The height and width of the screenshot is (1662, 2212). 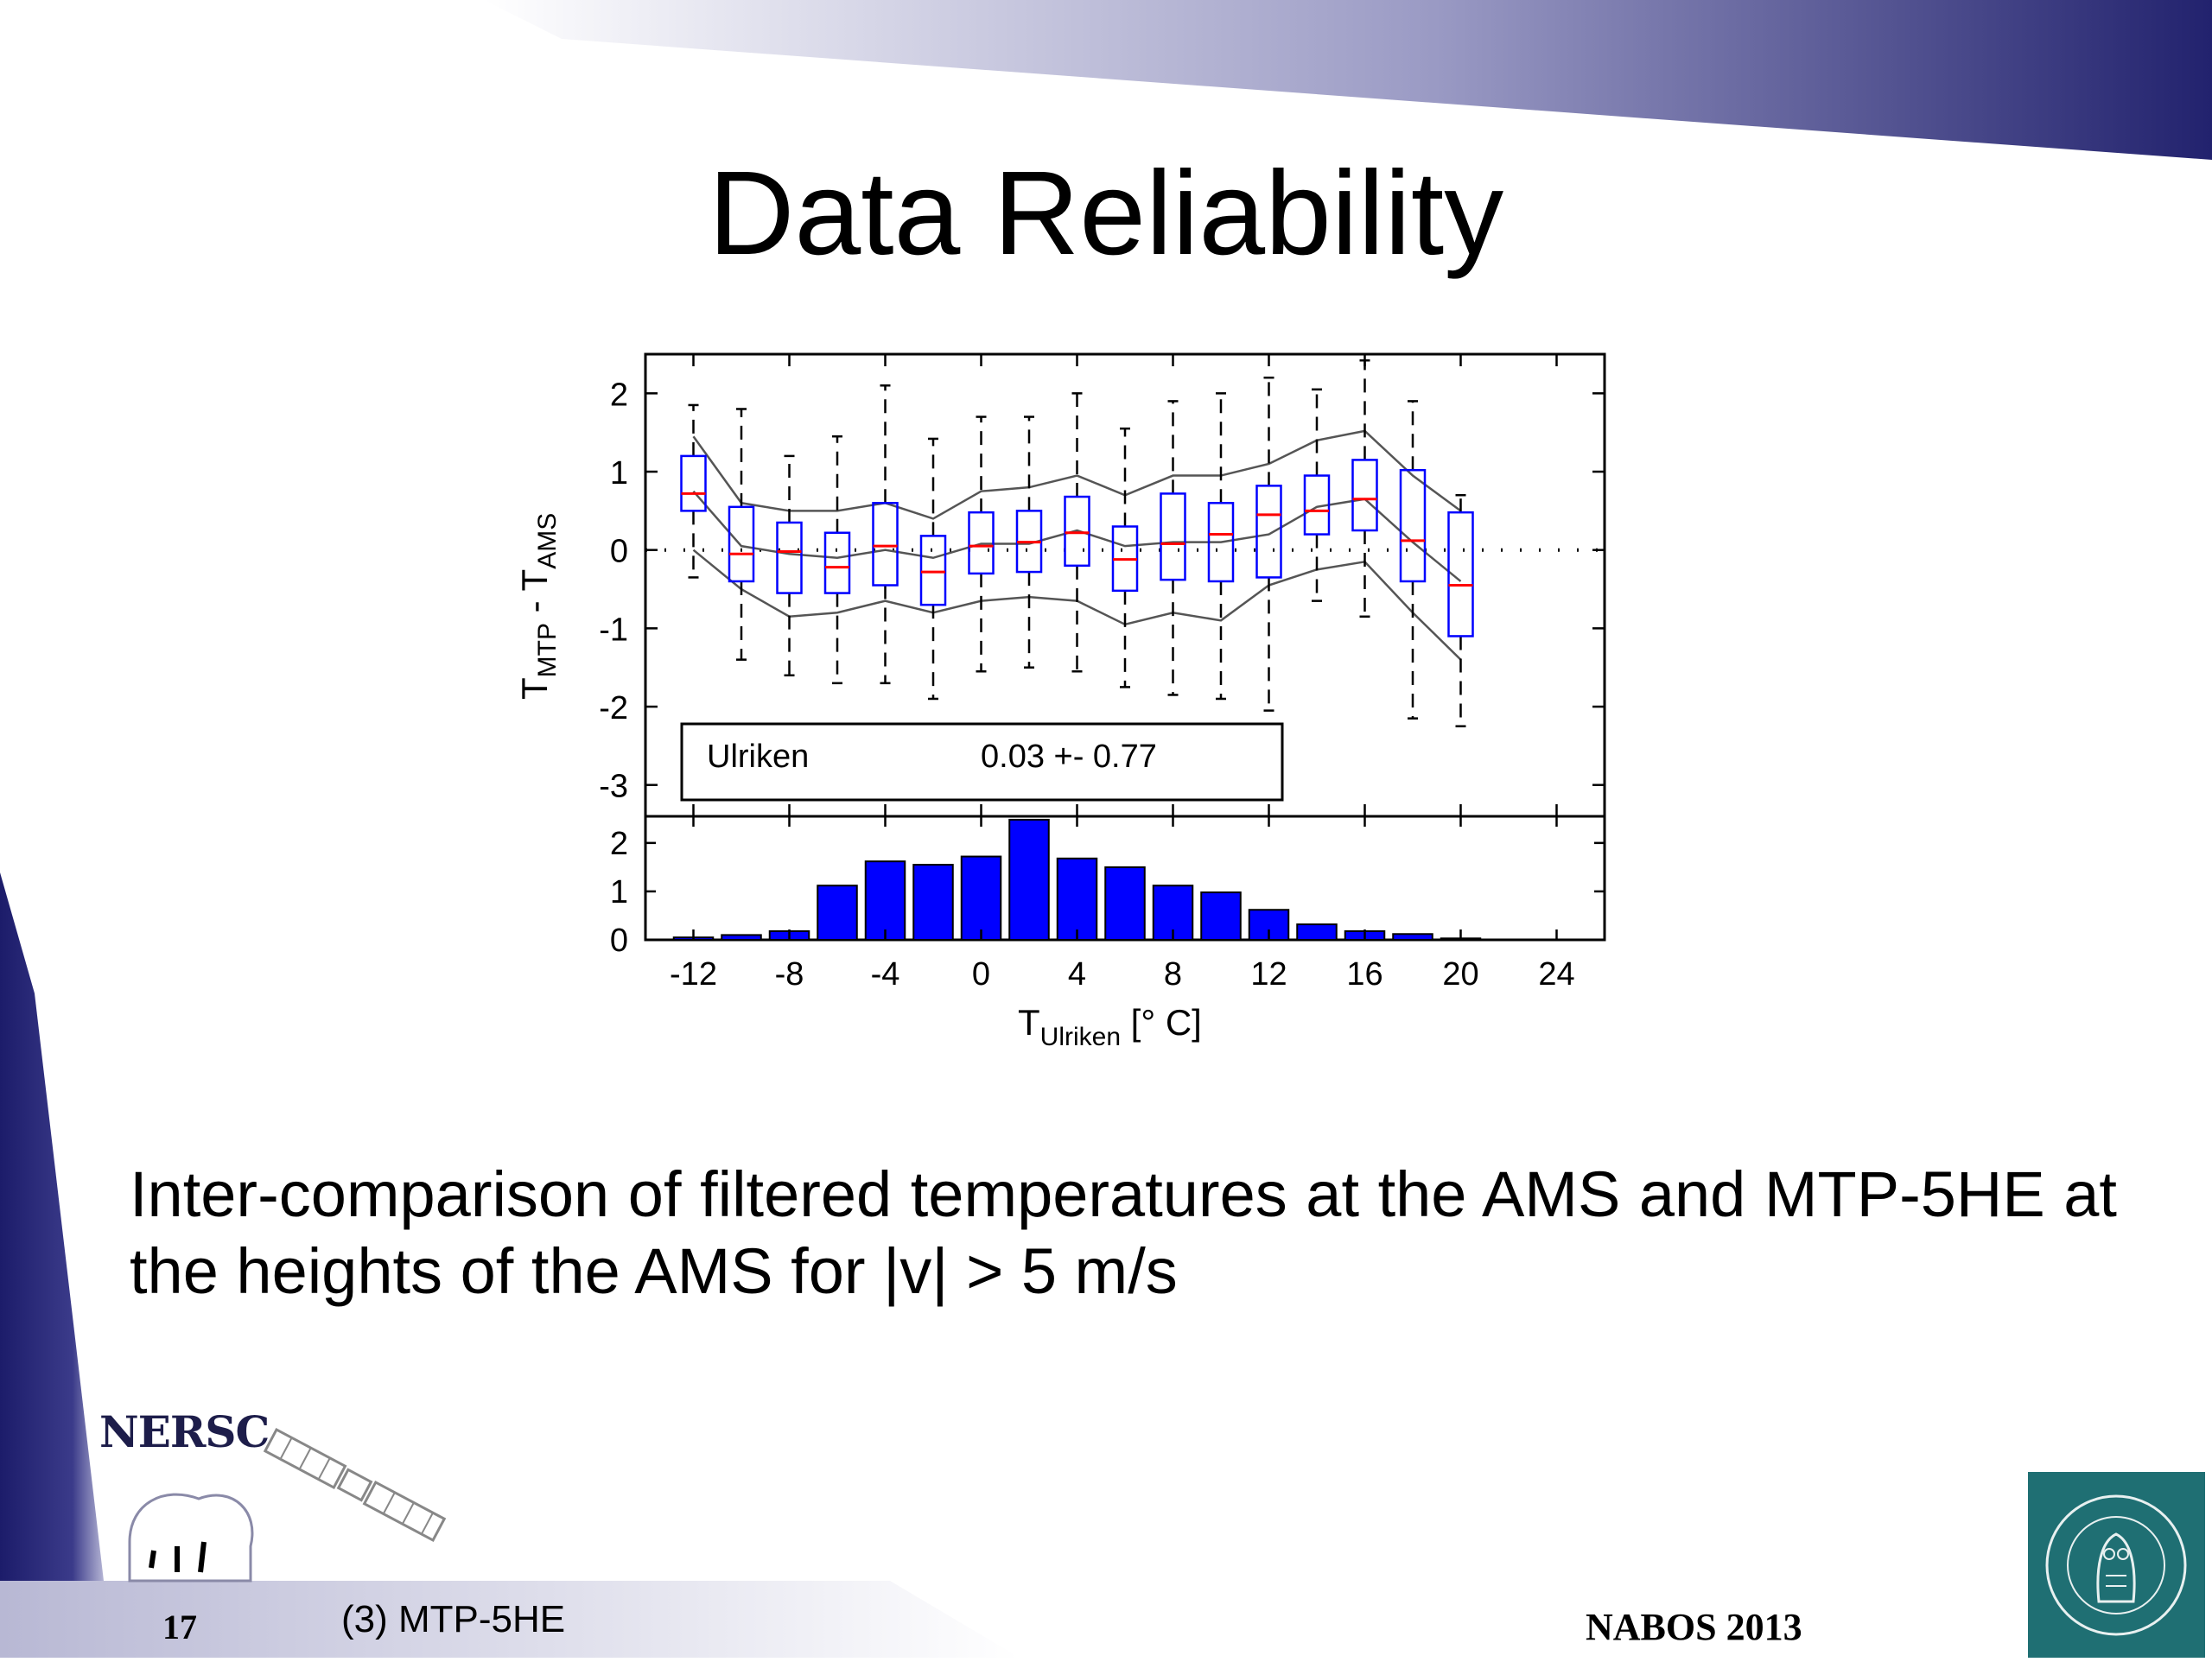 I want to click on boxes-group, so click(x=1077, y=543).